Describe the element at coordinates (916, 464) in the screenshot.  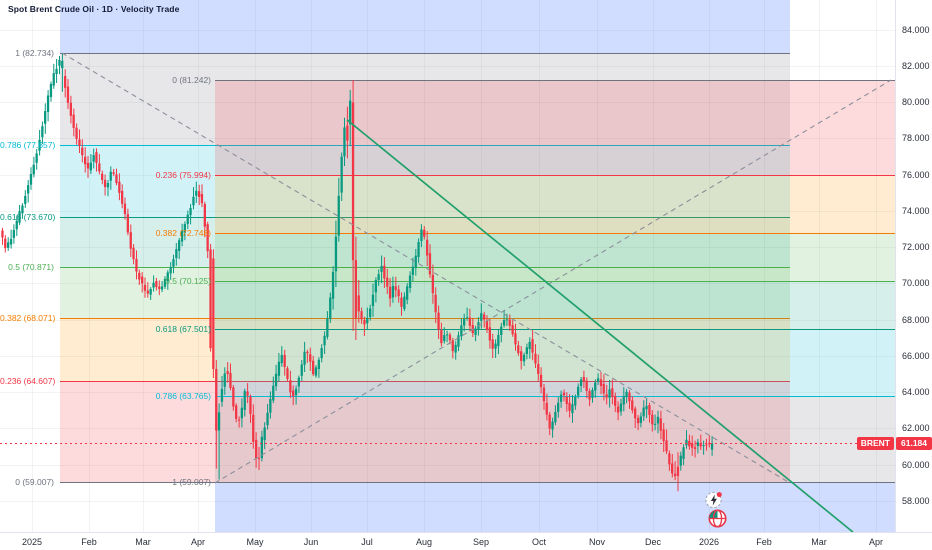
I see `price-tick-label: 60.000` at that location.